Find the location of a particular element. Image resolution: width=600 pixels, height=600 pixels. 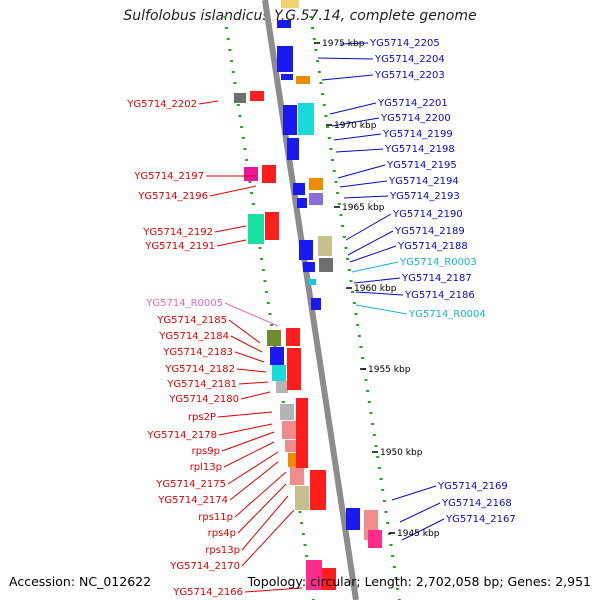

gene-label-plus: YG5714_2193 is located at coordinates (424, 196).